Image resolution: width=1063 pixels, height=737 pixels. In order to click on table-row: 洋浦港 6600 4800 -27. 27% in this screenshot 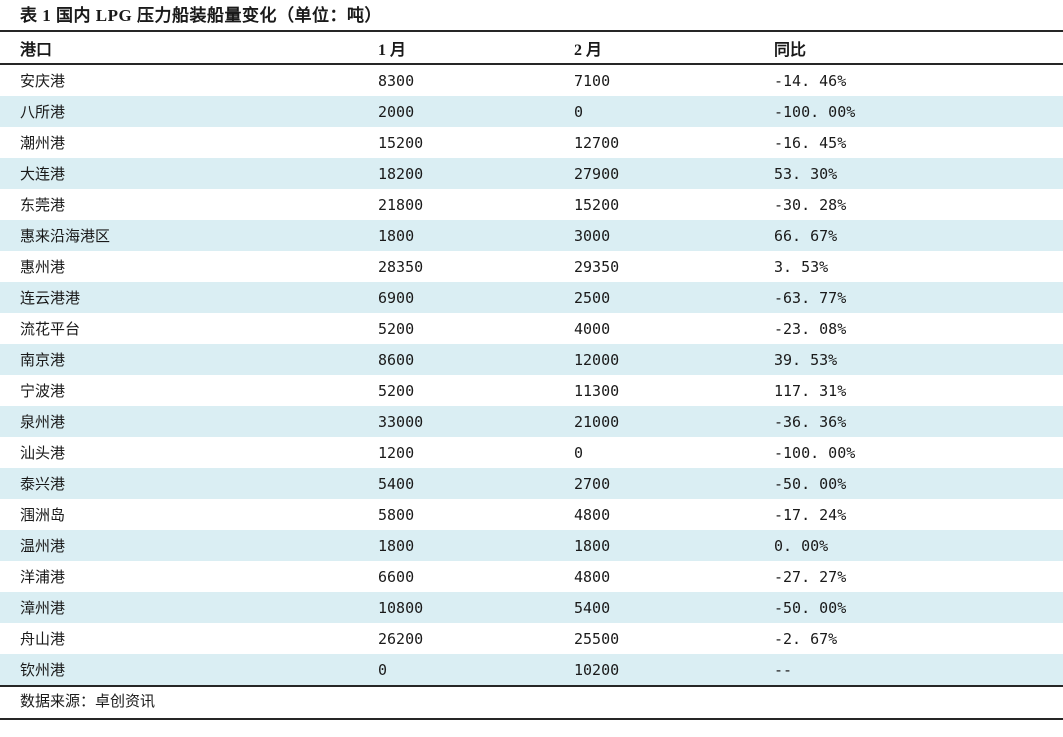, I will do `click(531, 576)`.